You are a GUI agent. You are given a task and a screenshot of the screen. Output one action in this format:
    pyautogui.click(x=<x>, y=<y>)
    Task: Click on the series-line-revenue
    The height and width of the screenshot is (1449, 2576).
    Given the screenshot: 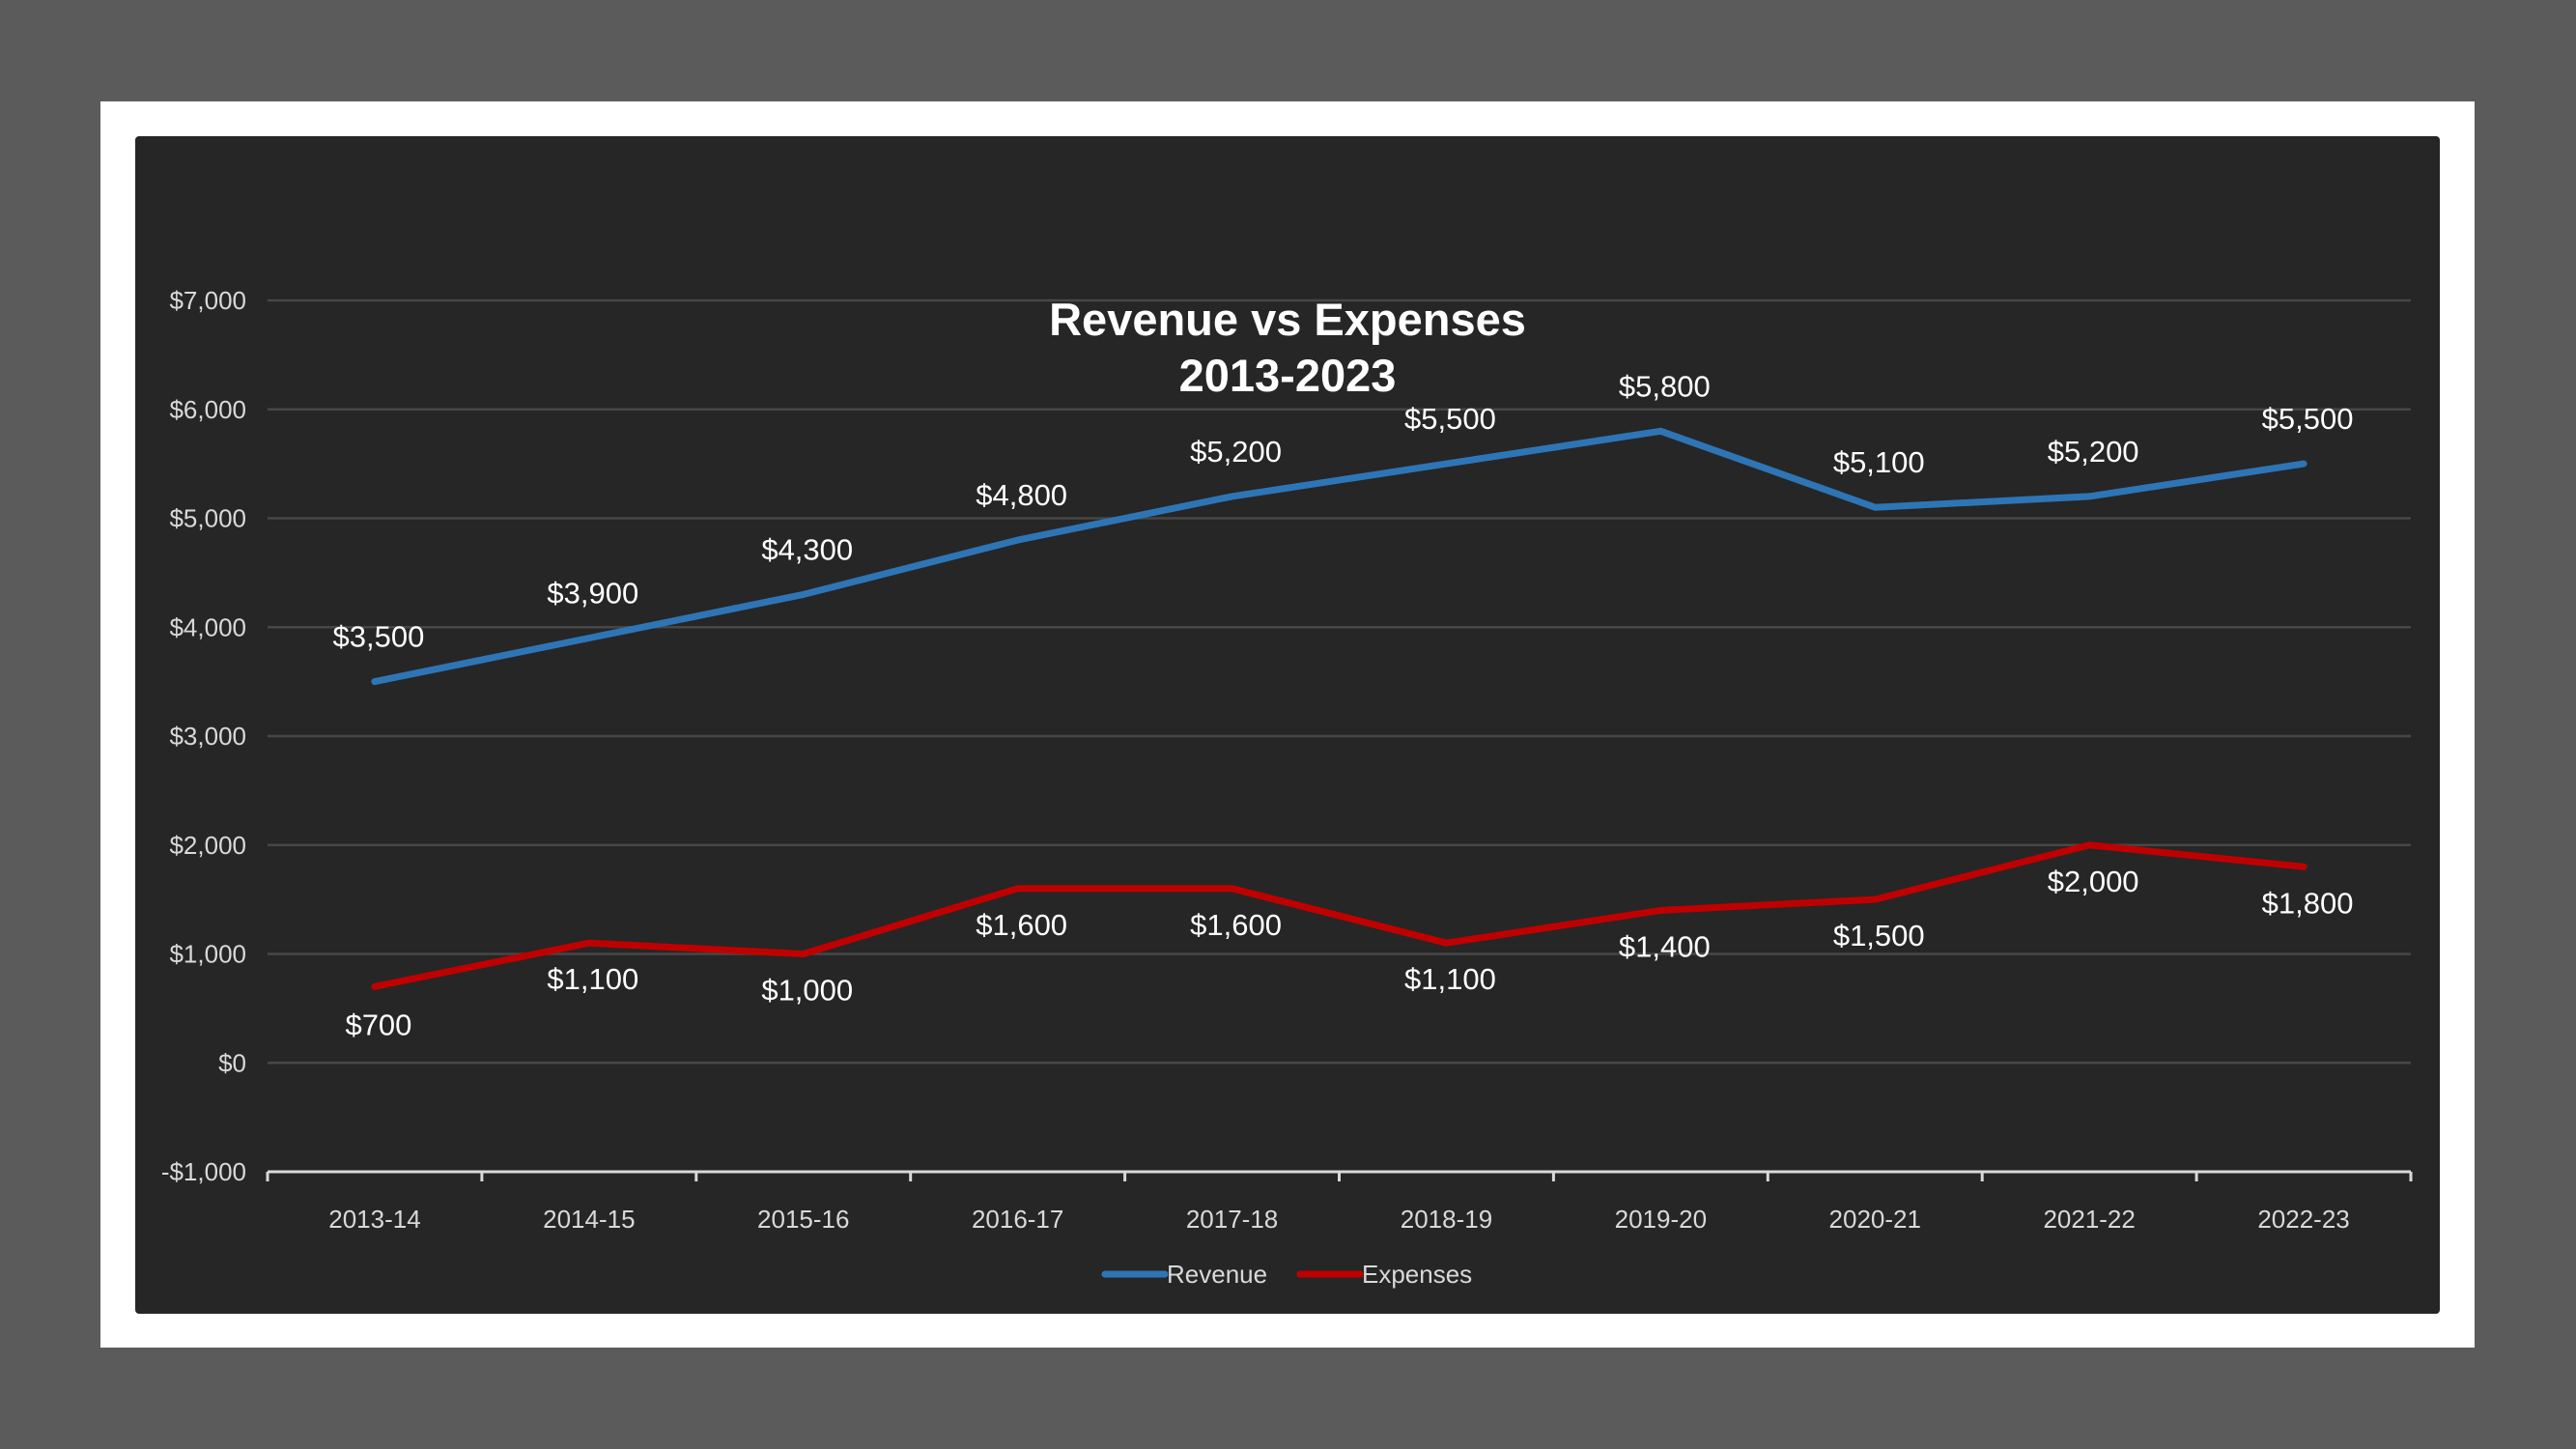 What is the action you would take?
    pyautogui.click(x=1339, y=556)
    